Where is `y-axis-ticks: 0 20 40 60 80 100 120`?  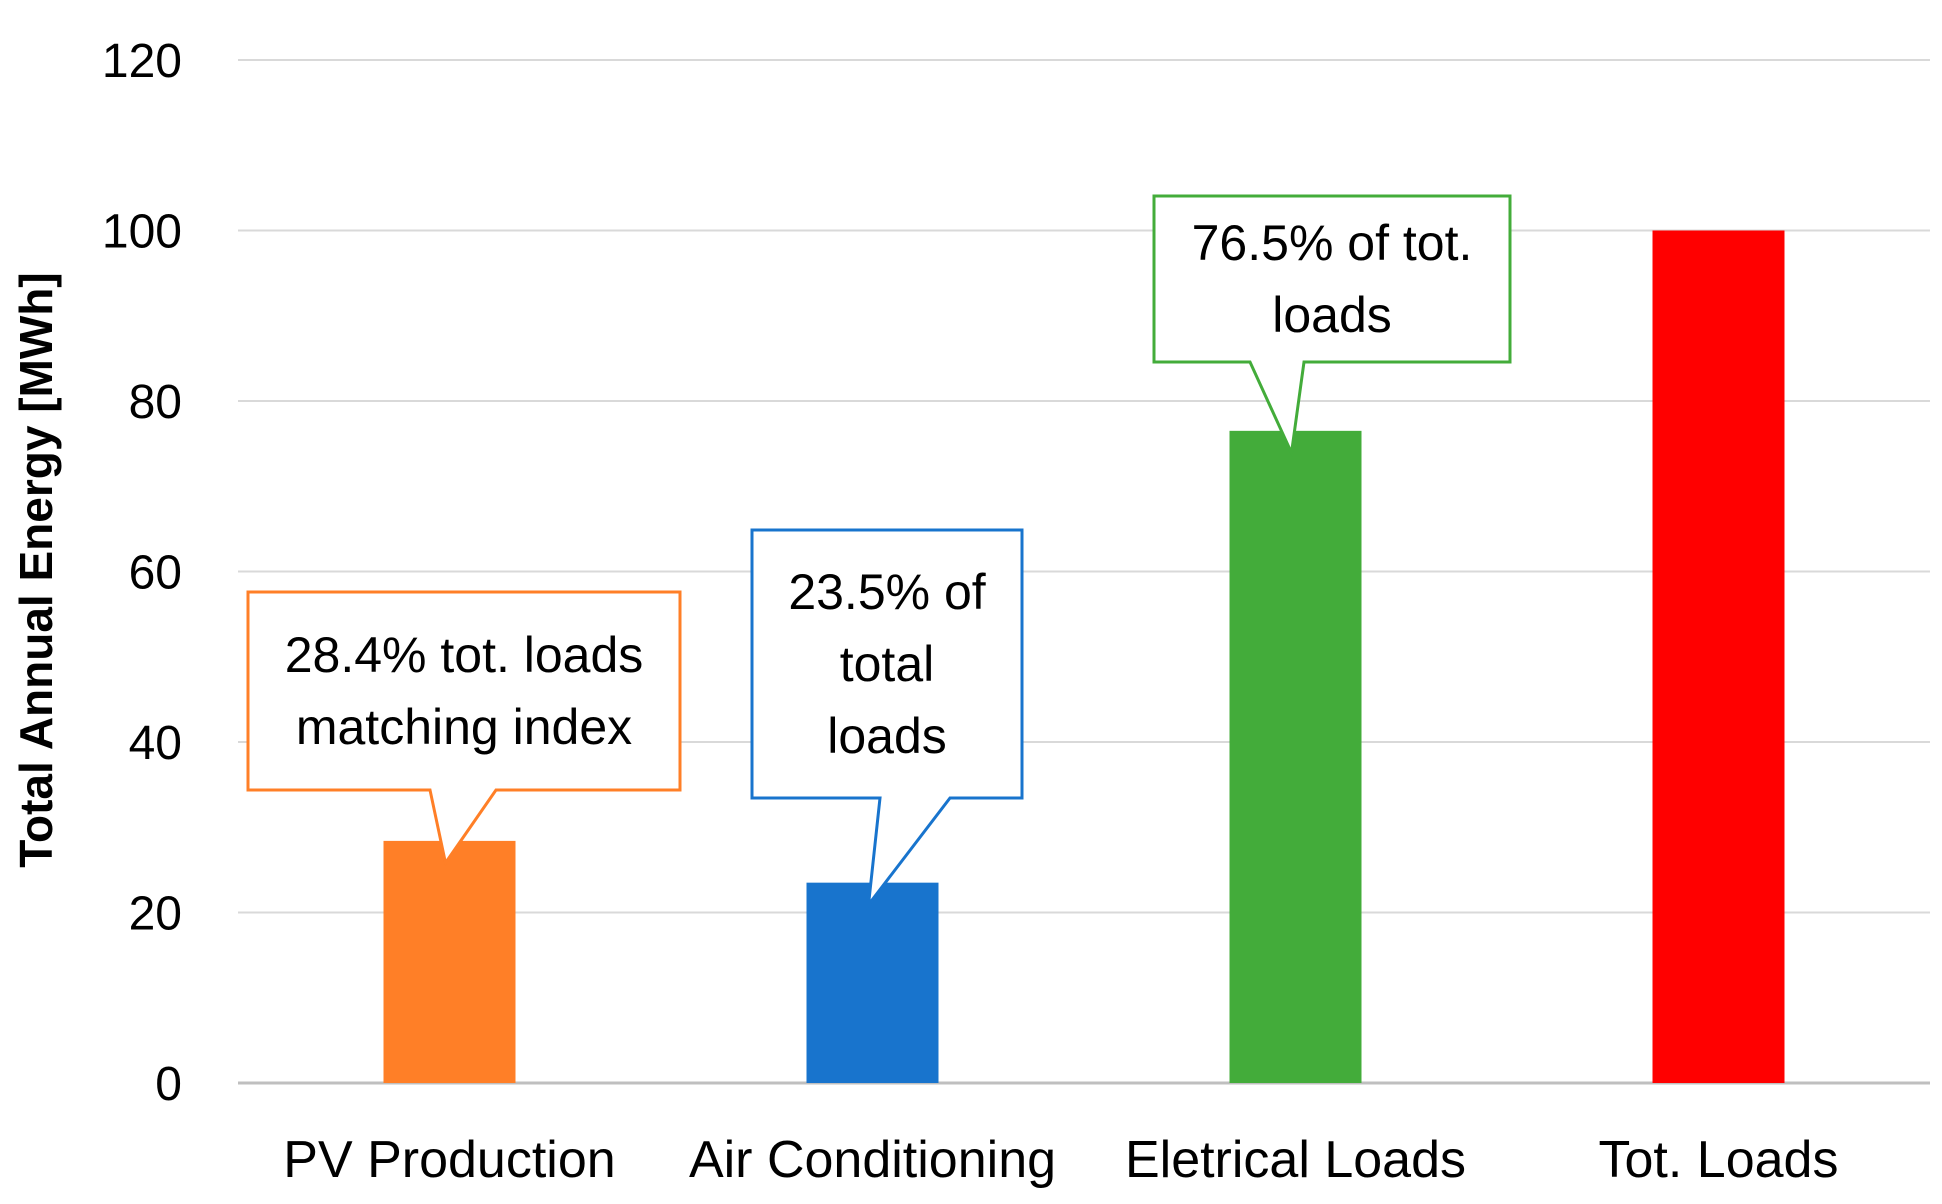
y-axis-ticks: 0 20 40 60 80 100 120 is located at coordinates (142, 573).